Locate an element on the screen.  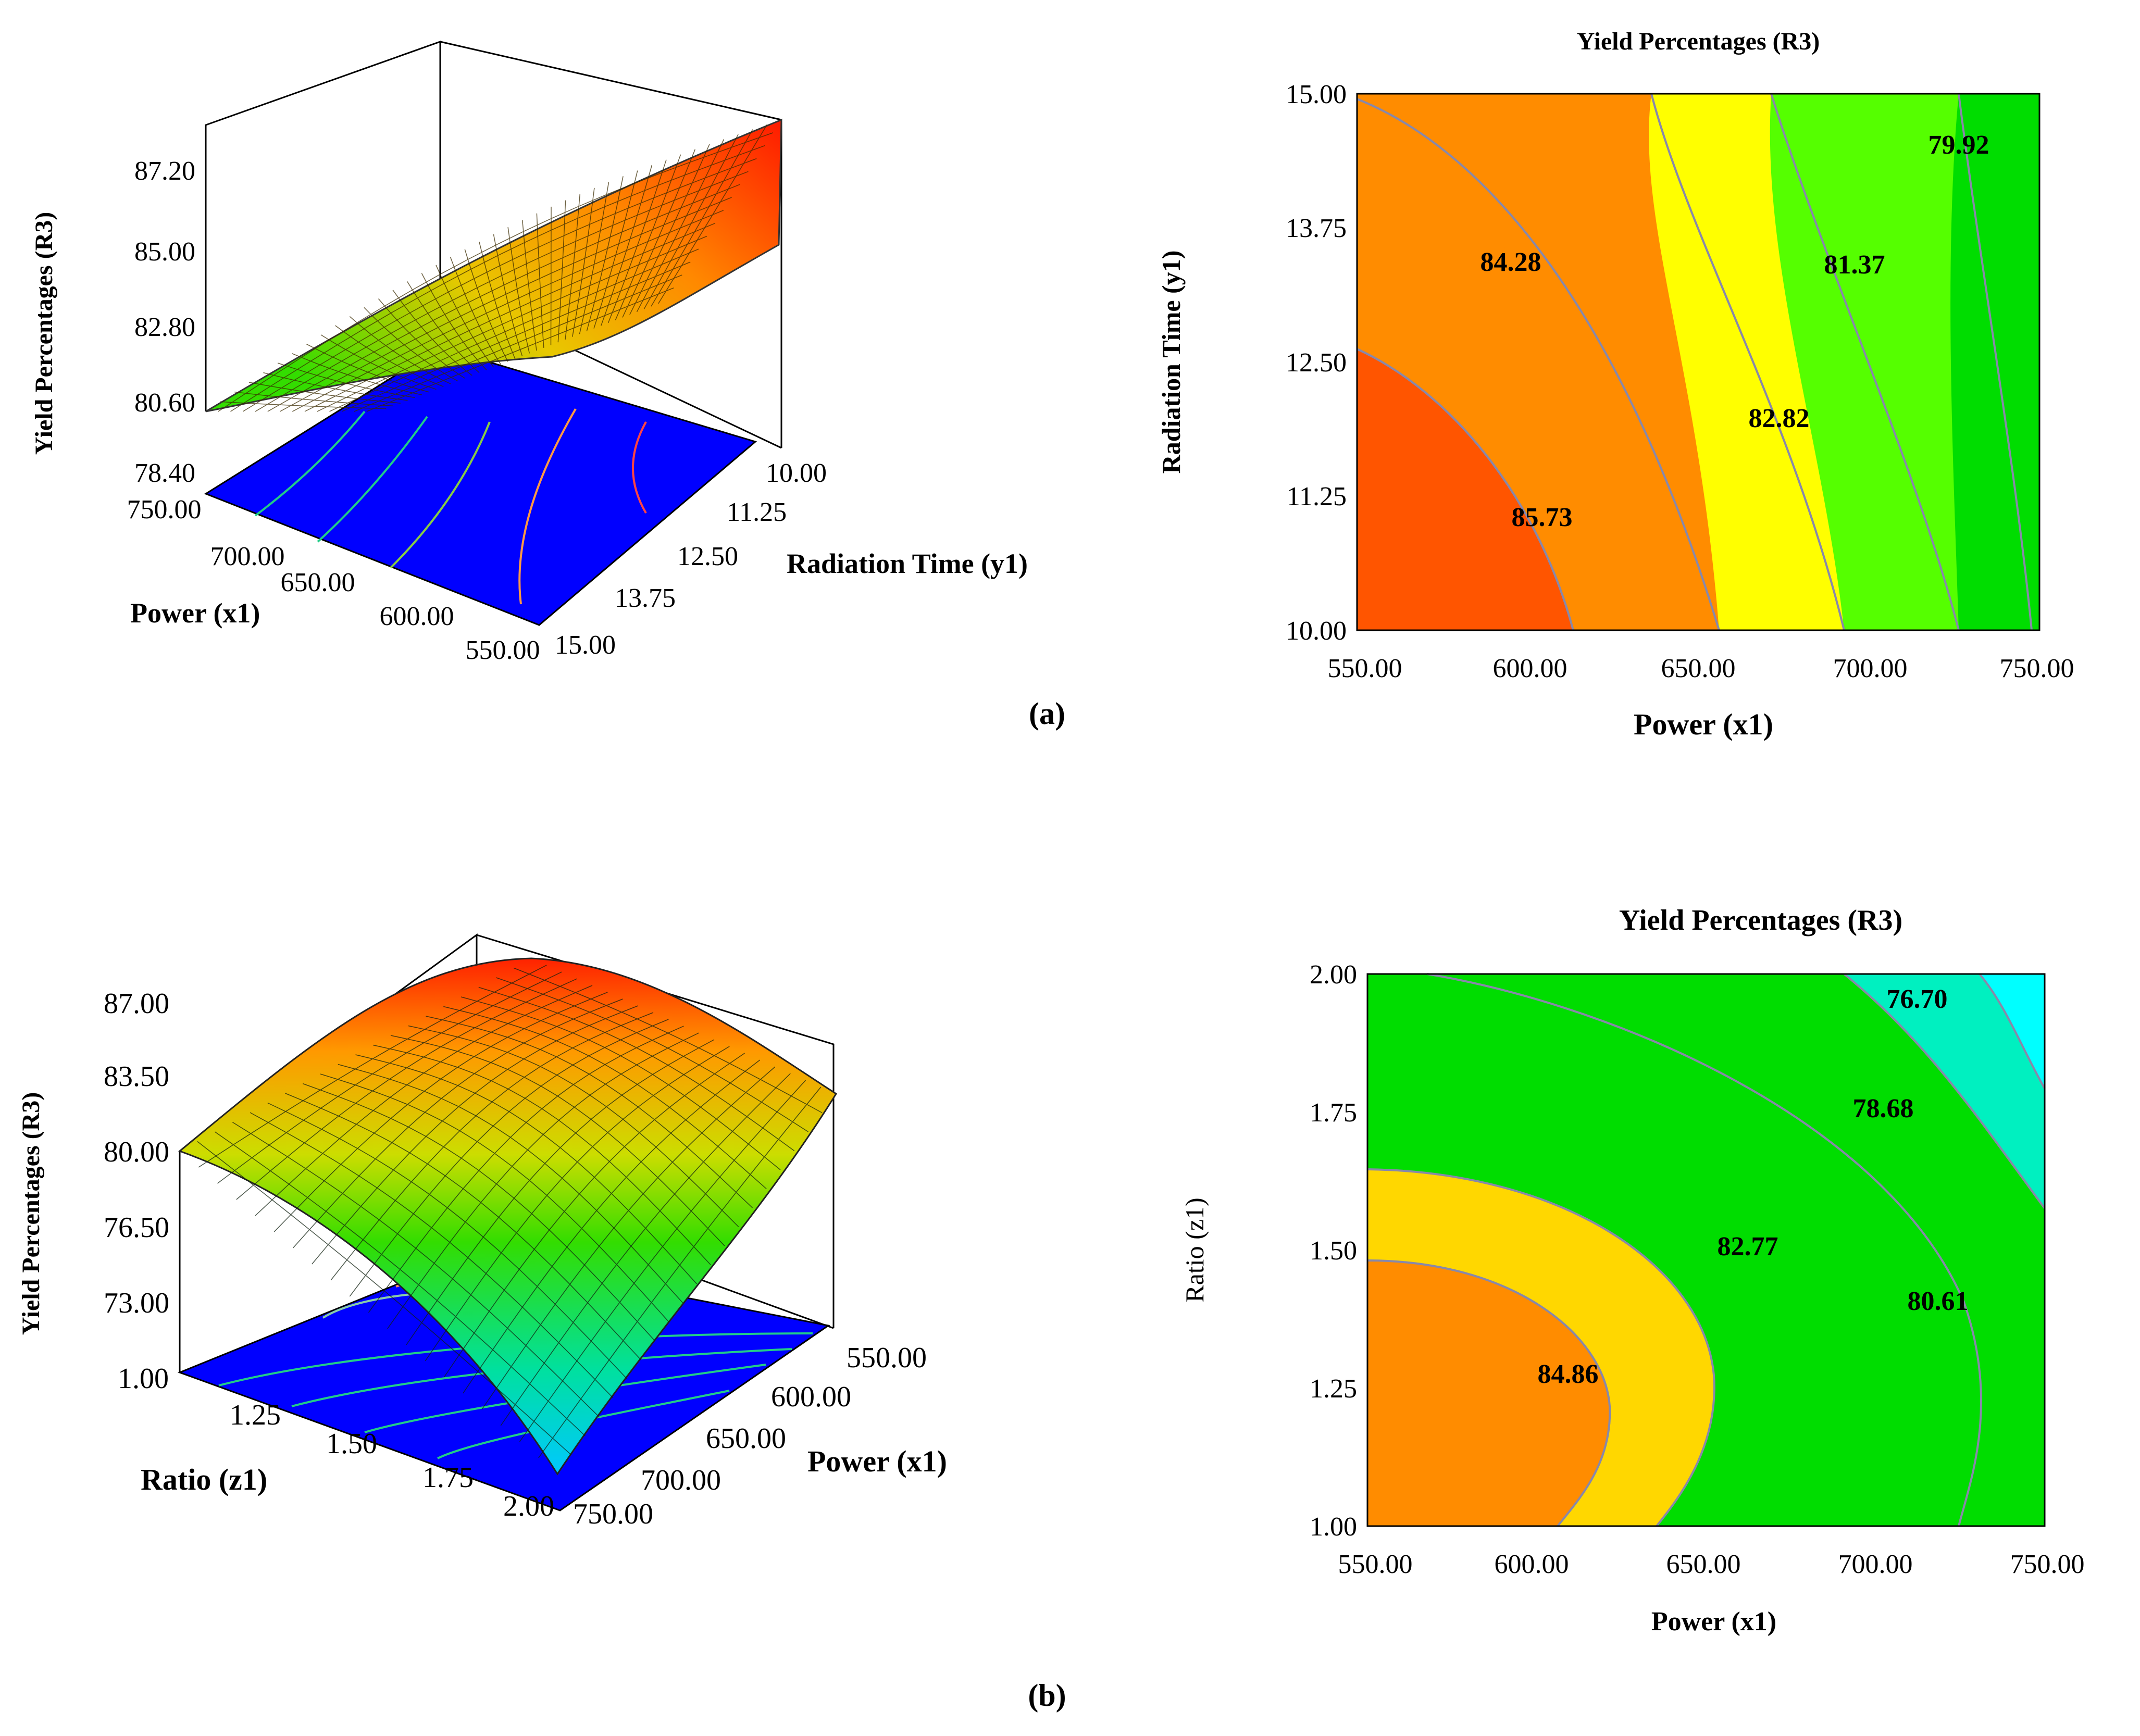
contour-b-title: Yield Percentages (R3) is located at coordinates (1760, 920).